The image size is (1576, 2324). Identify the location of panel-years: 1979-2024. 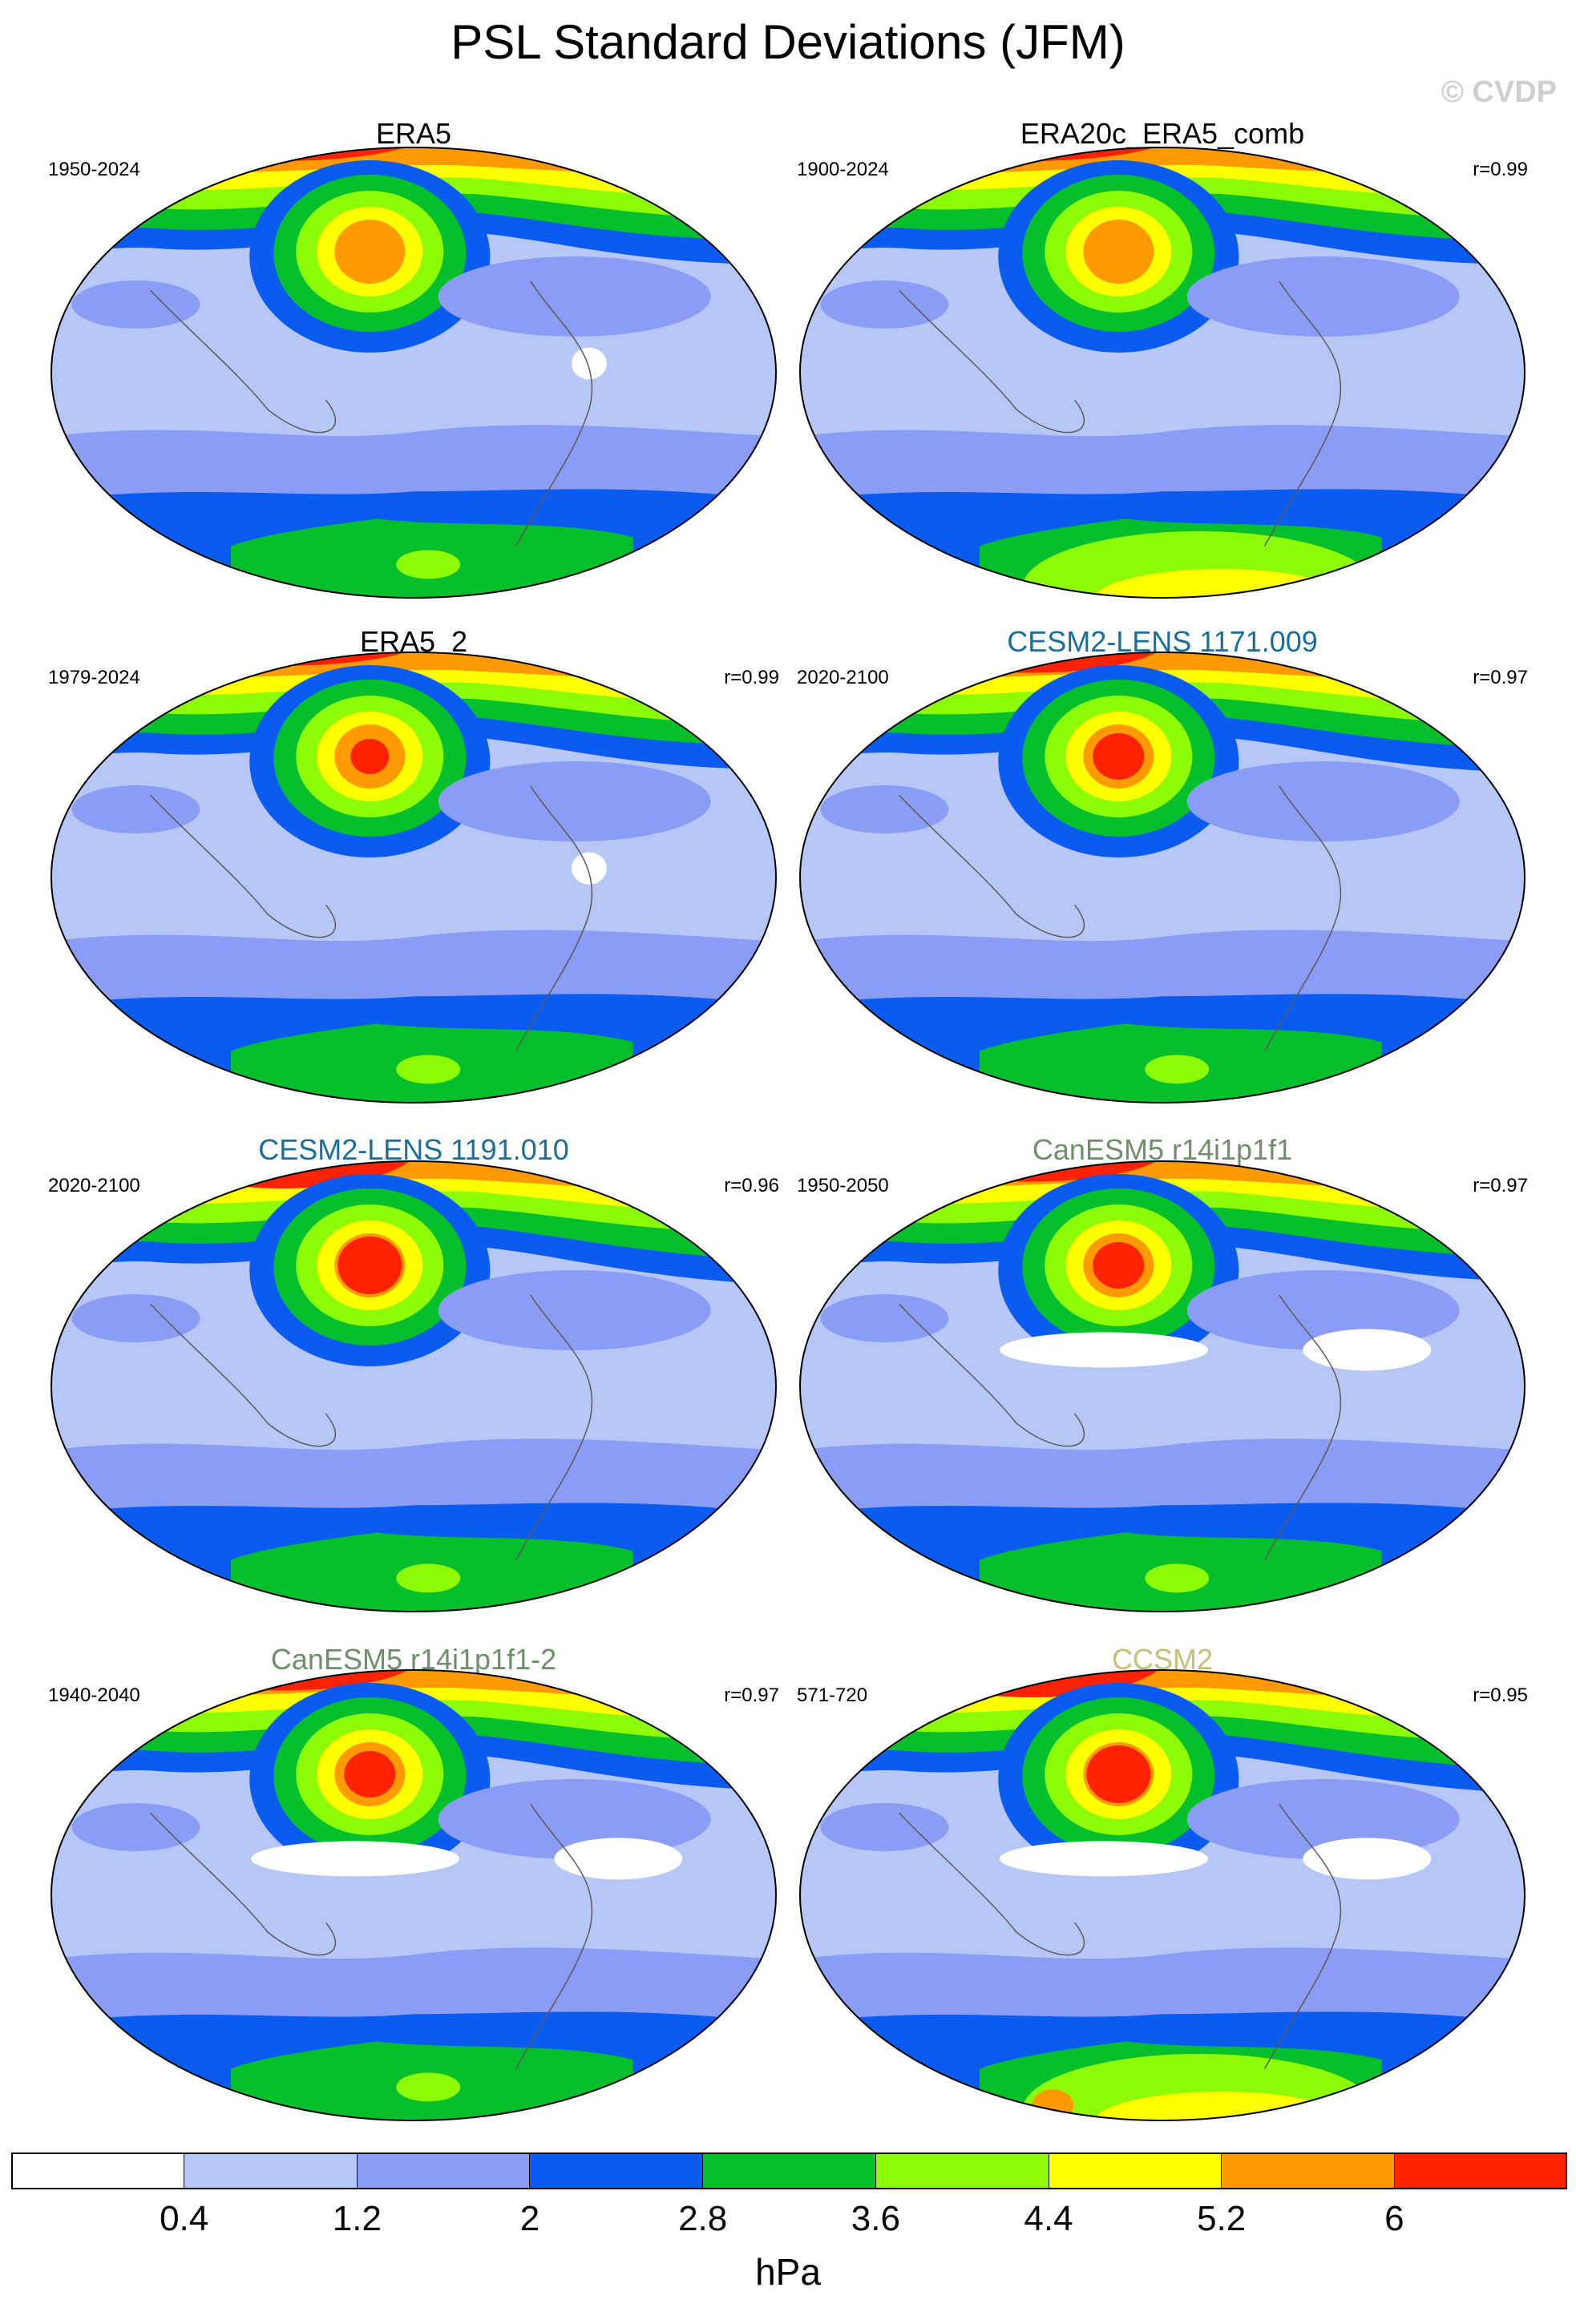
(94, 677).